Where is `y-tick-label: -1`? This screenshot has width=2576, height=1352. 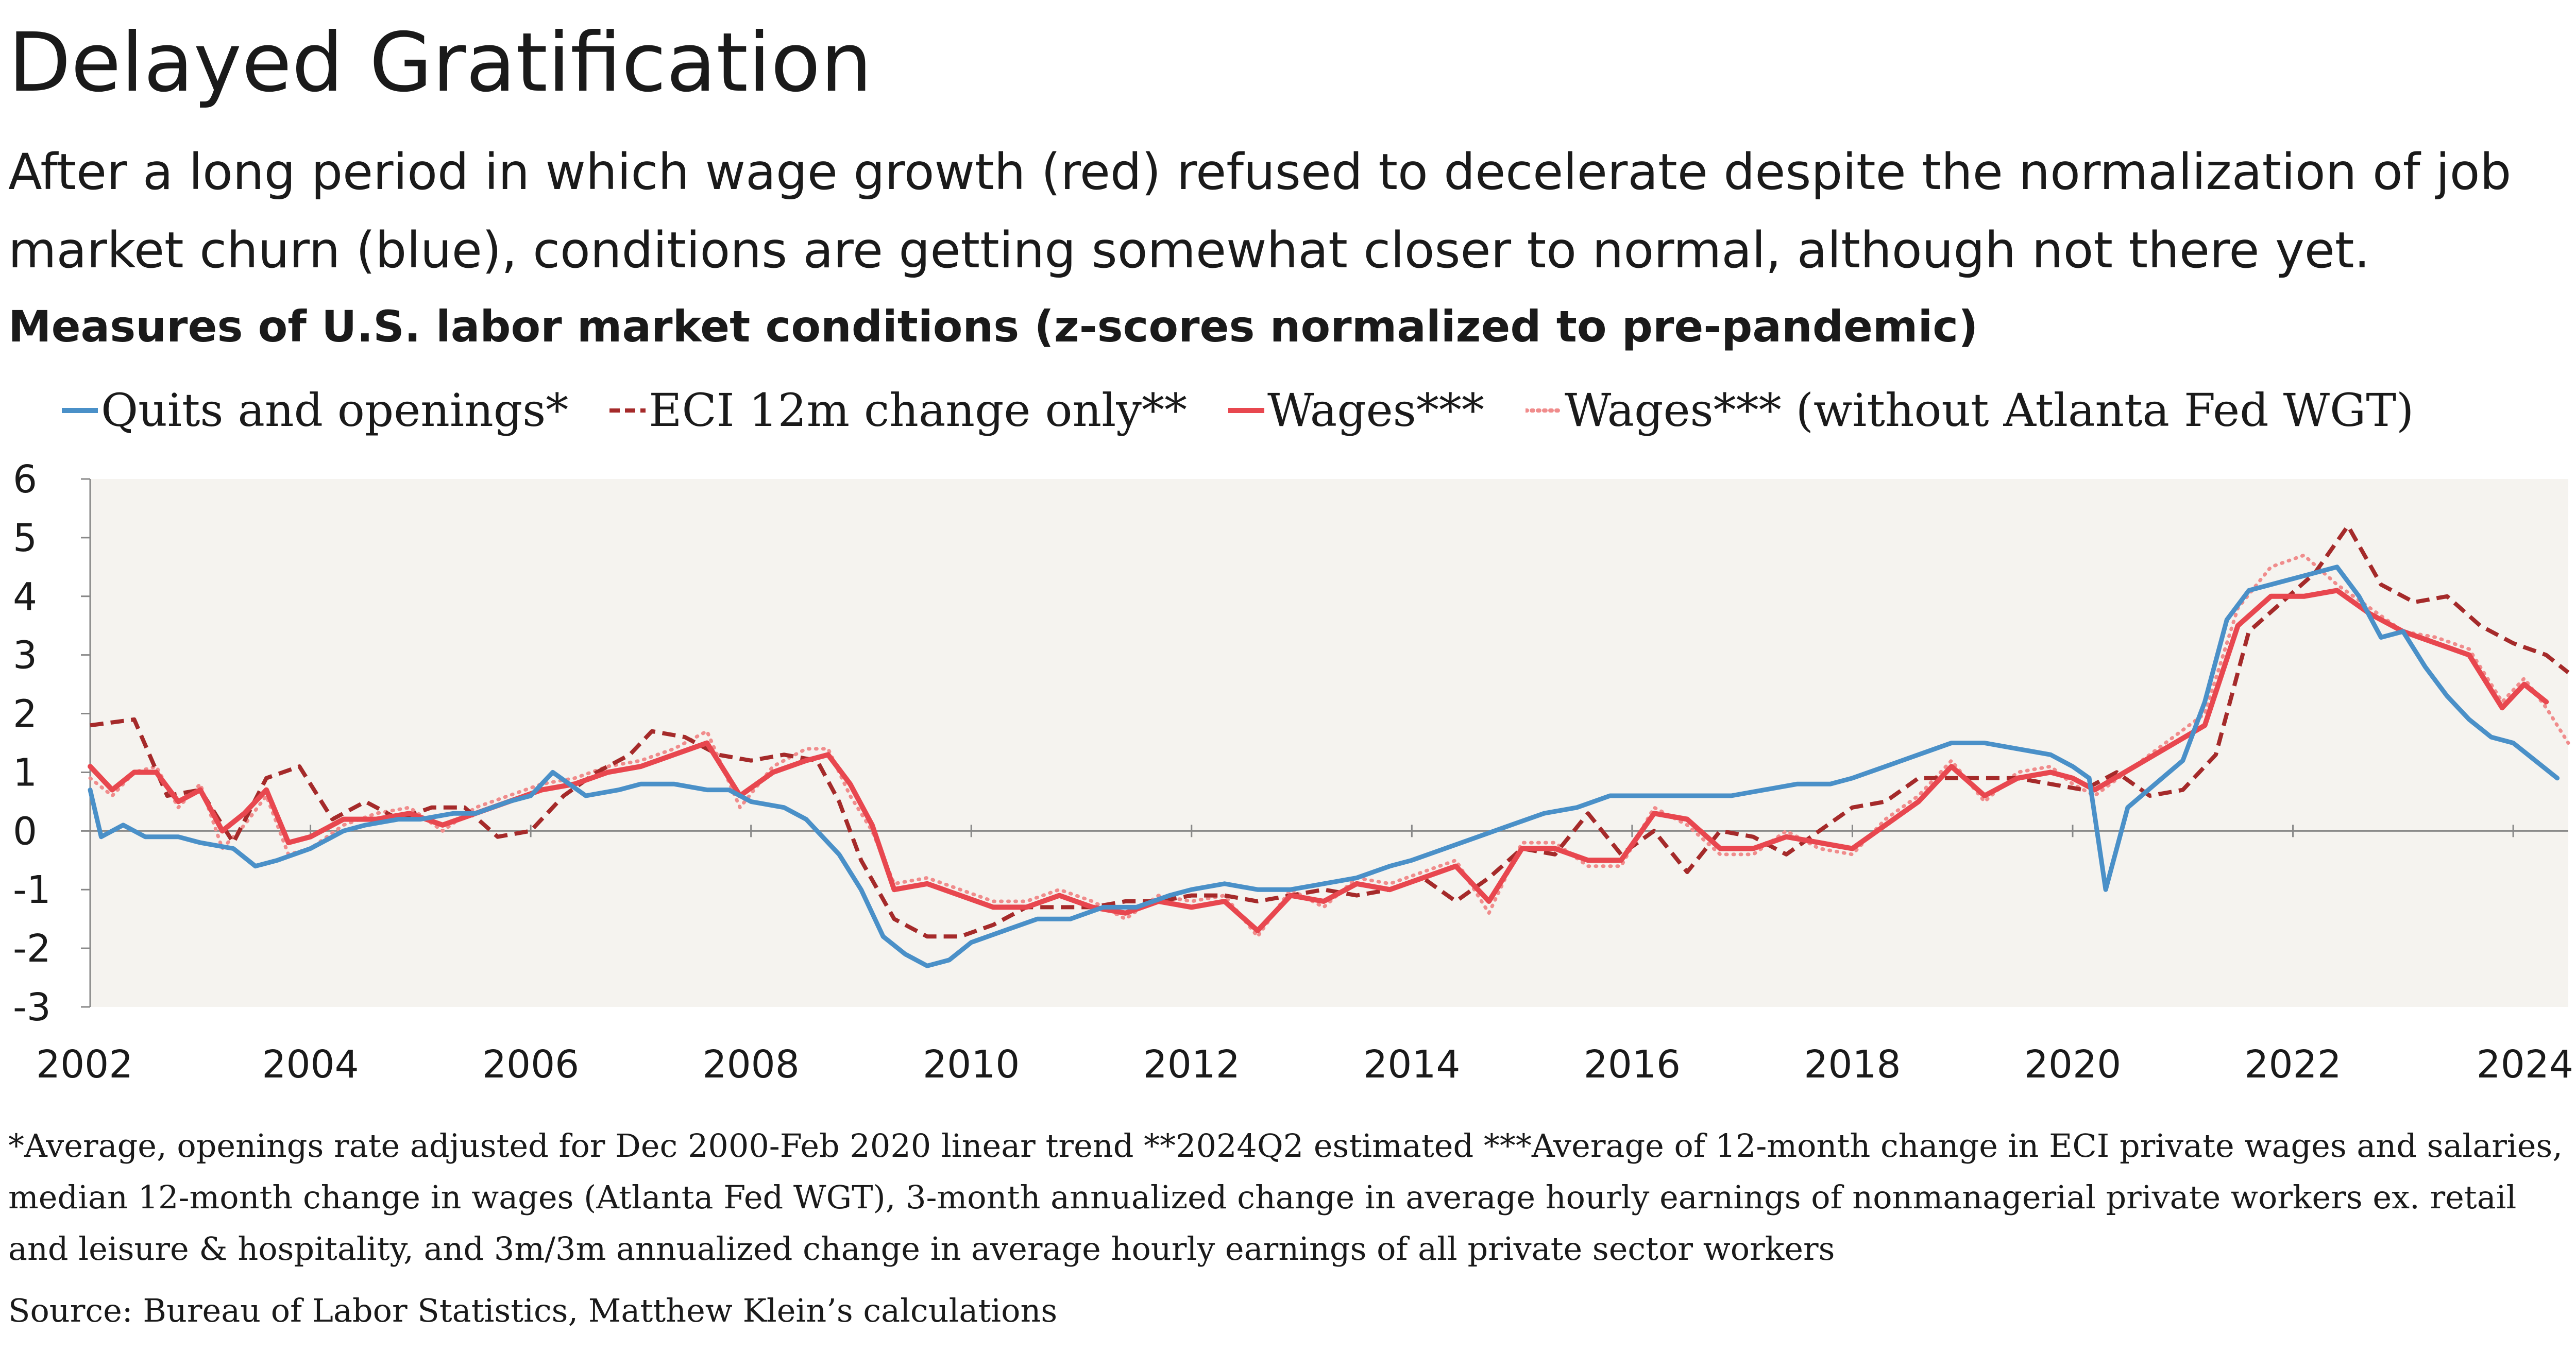
y-tick-label: -1 is located at coordinates (32, 890).